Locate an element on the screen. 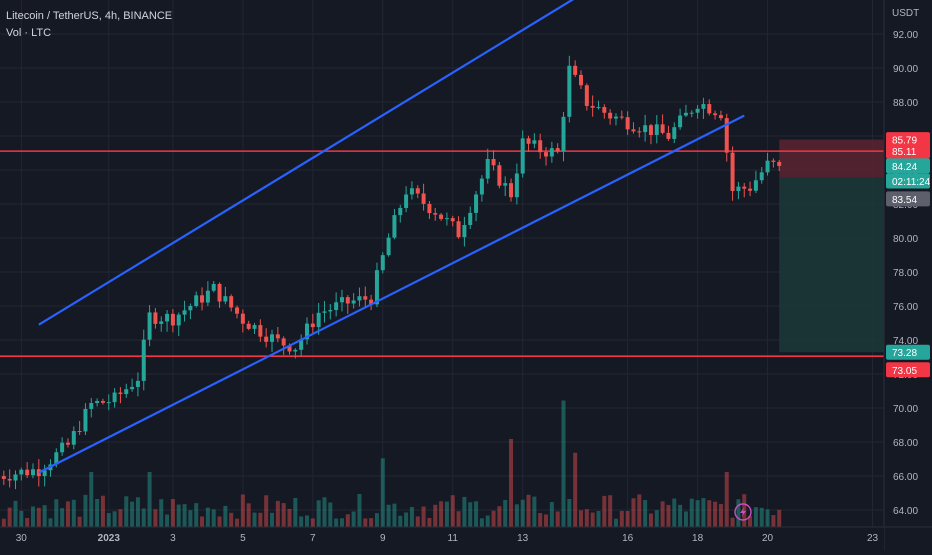 Image resolution: width=932 pixels, height=555 pixels. time-tick-label: 3 is located at coordinates (173, 538).